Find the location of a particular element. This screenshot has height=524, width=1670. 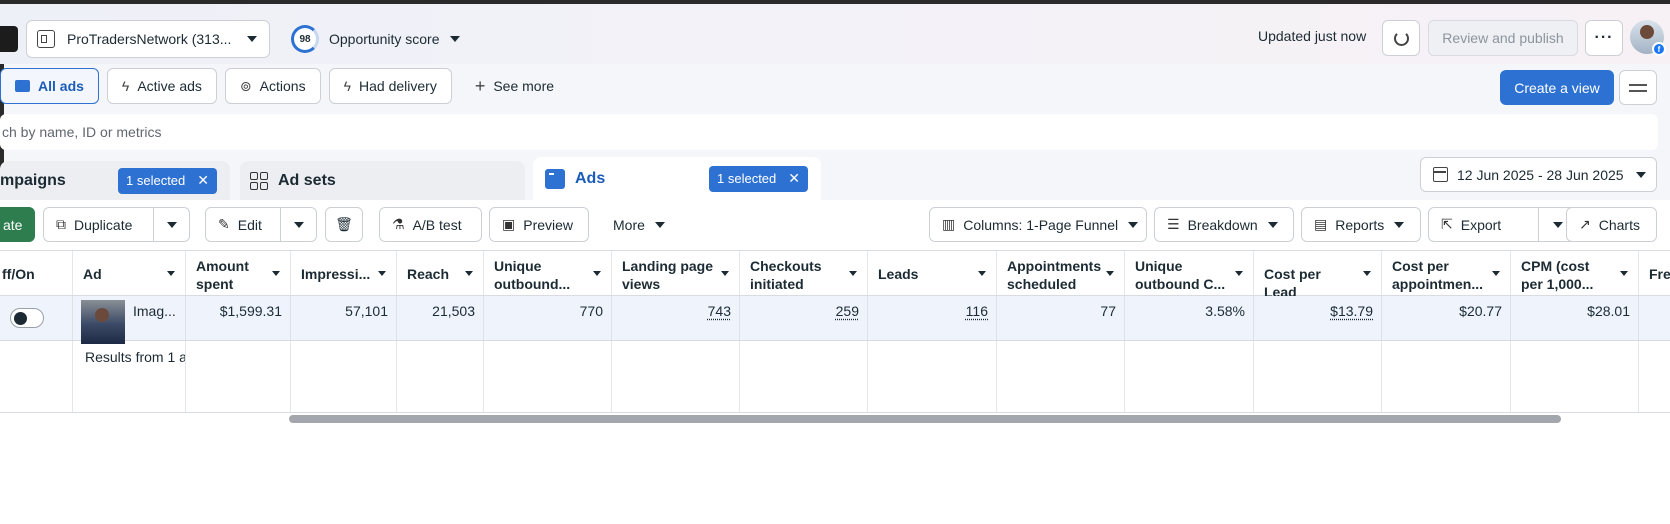

search-input: ch by name, ID or metrics is located at coordinates (829, 132).